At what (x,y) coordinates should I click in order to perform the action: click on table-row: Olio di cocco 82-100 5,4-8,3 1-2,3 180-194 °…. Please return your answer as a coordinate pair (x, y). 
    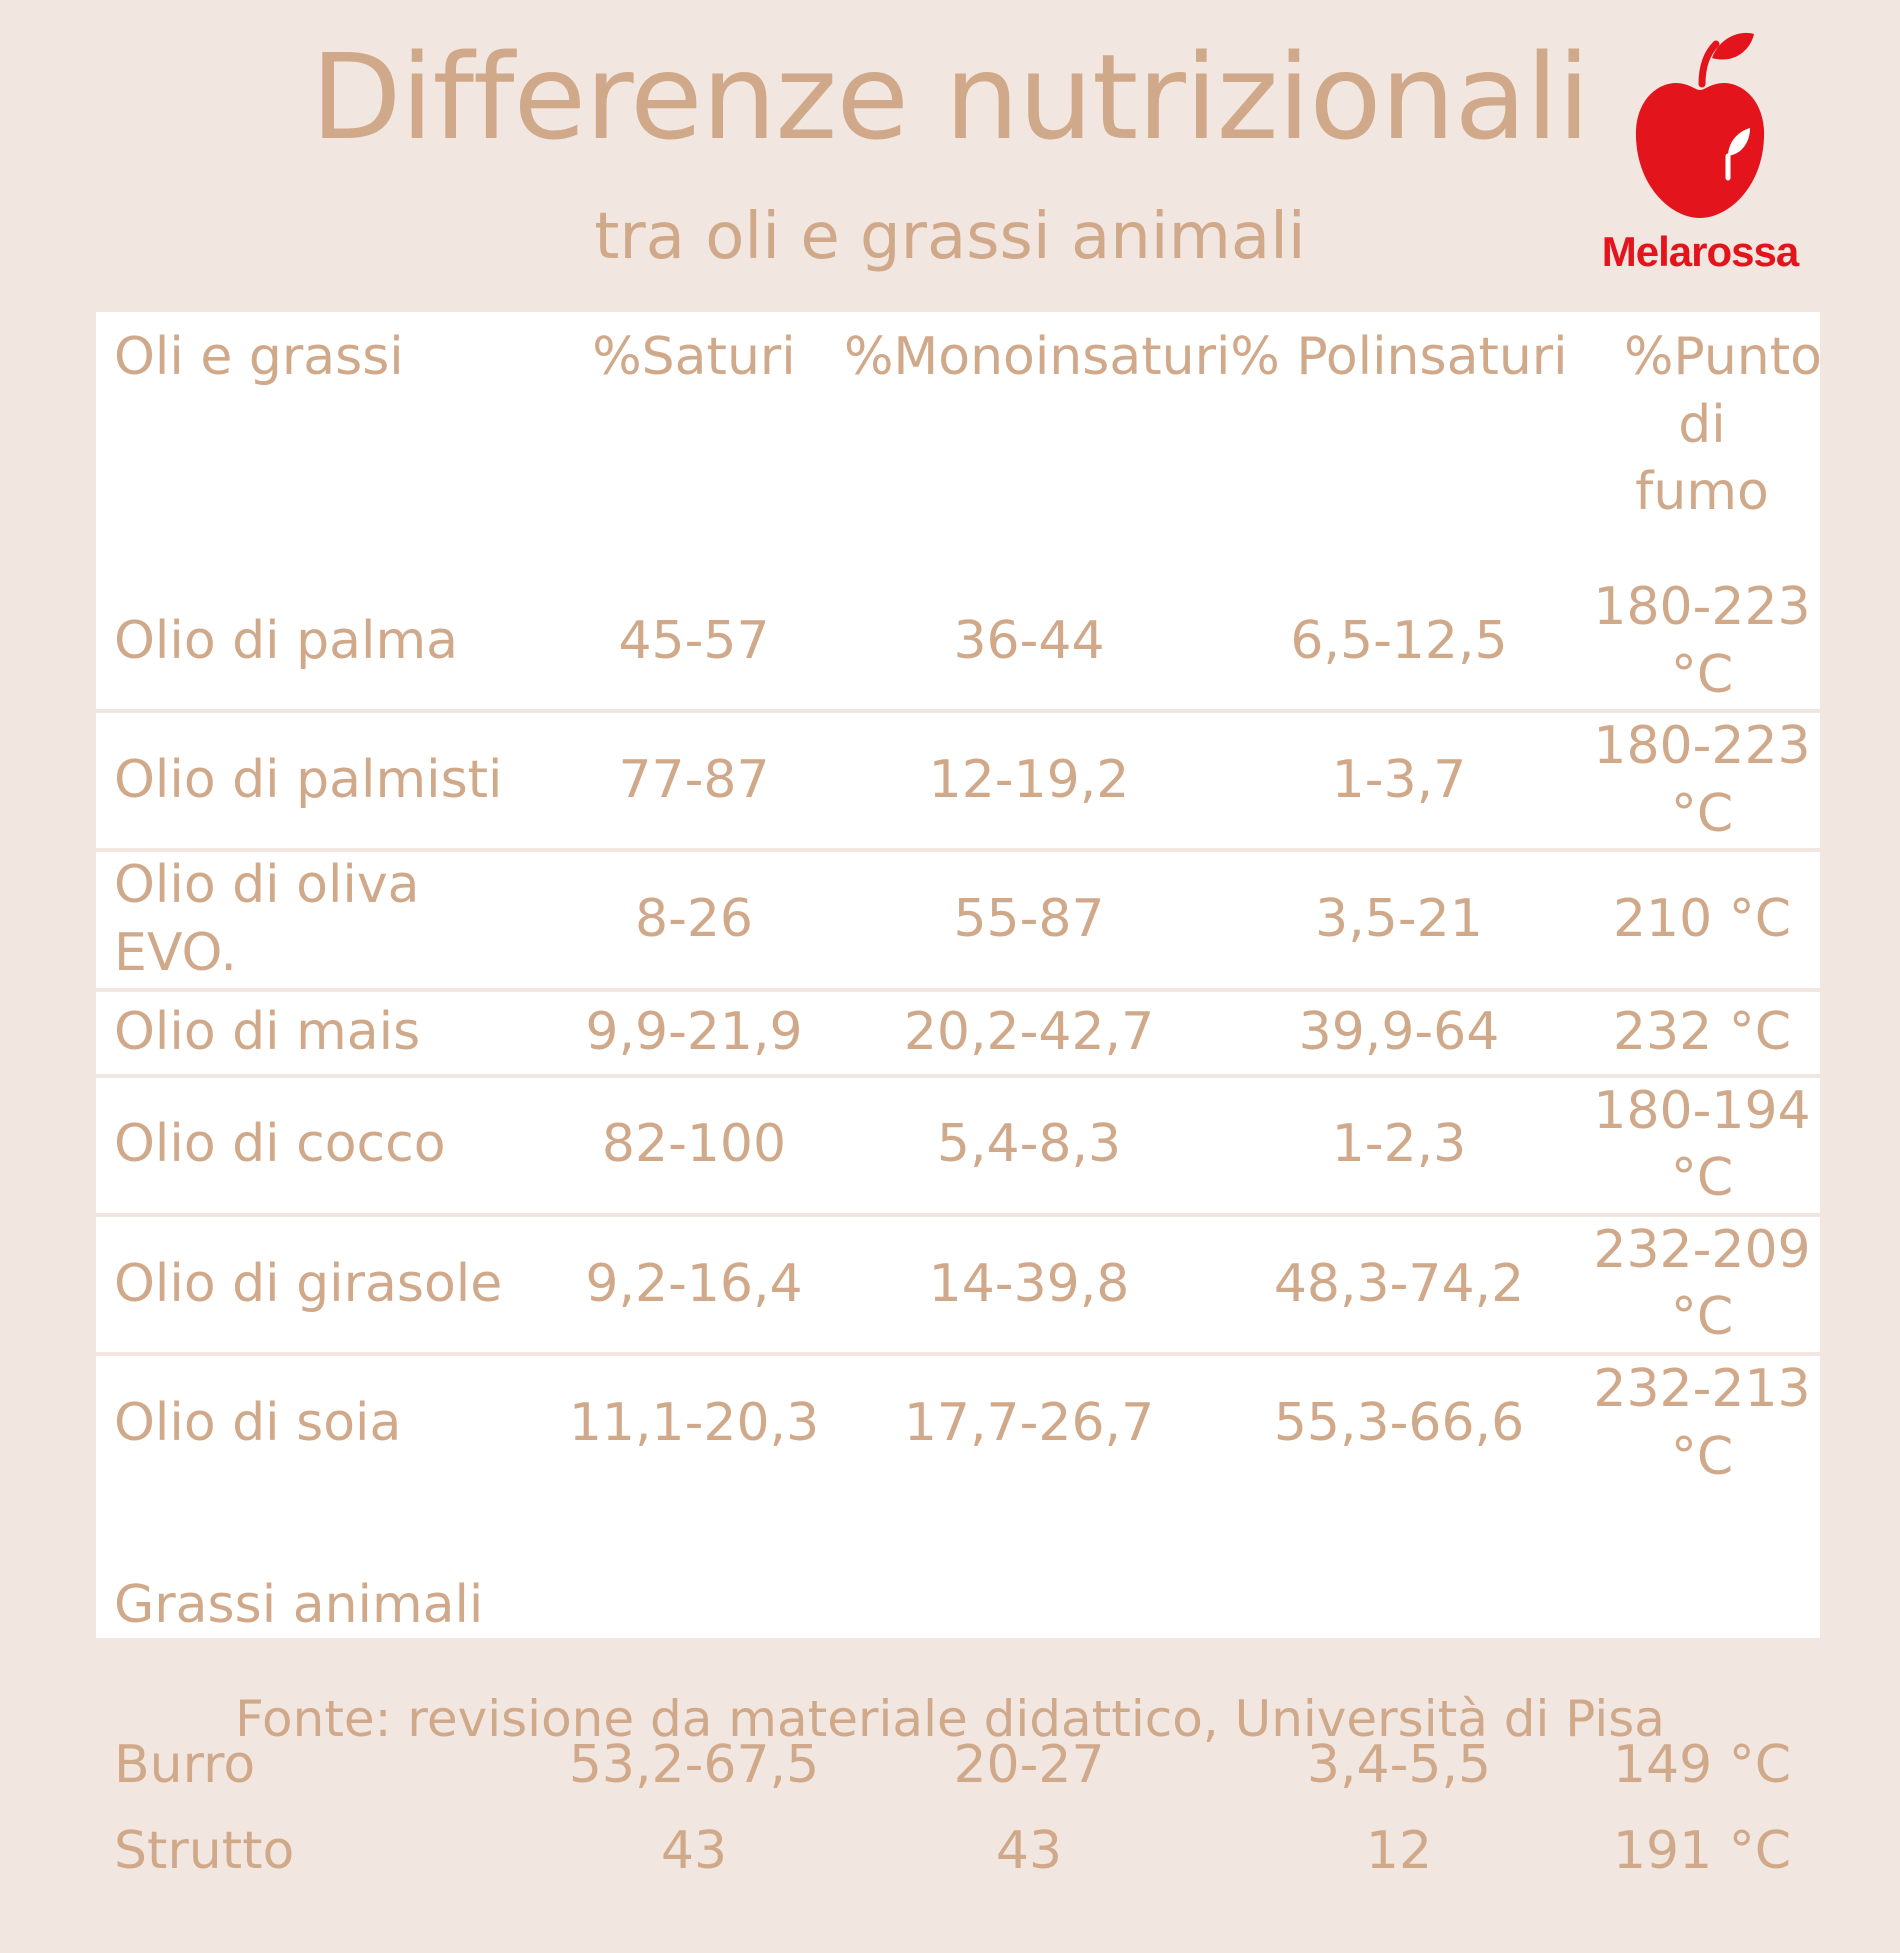
    Looking at the image, I should click on (958, 1146).